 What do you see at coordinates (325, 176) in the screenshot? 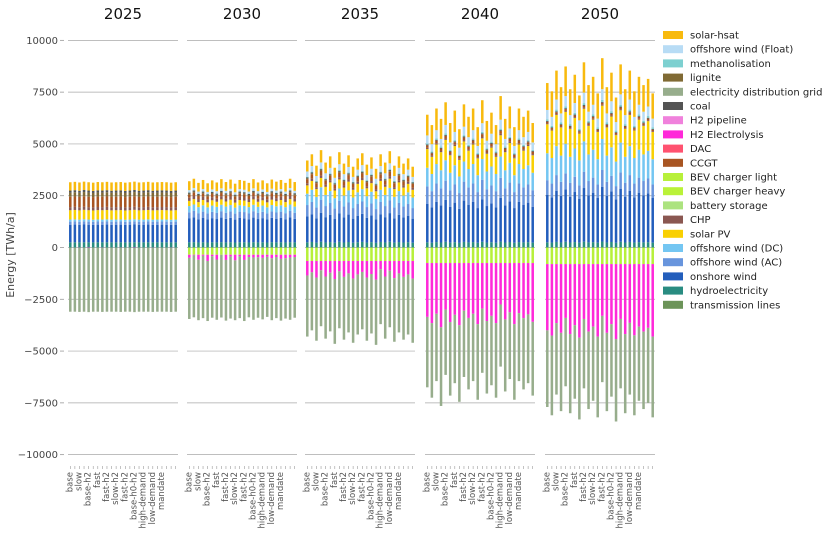
I see `bar-segment-offshore-wind-float-` at bounding box center [325, 176].